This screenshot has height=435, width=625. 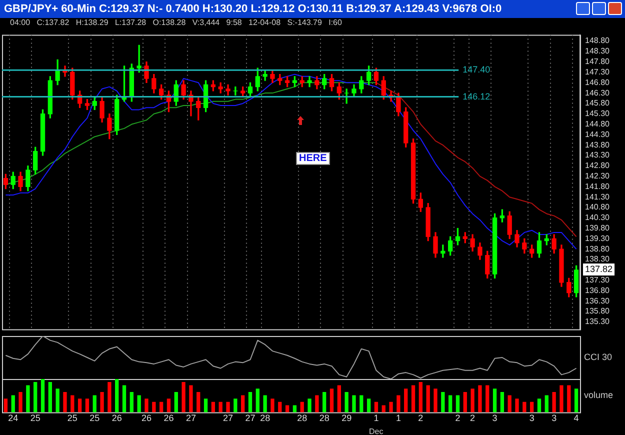 I want to click on text: Dec, so click(x=376, y=431).